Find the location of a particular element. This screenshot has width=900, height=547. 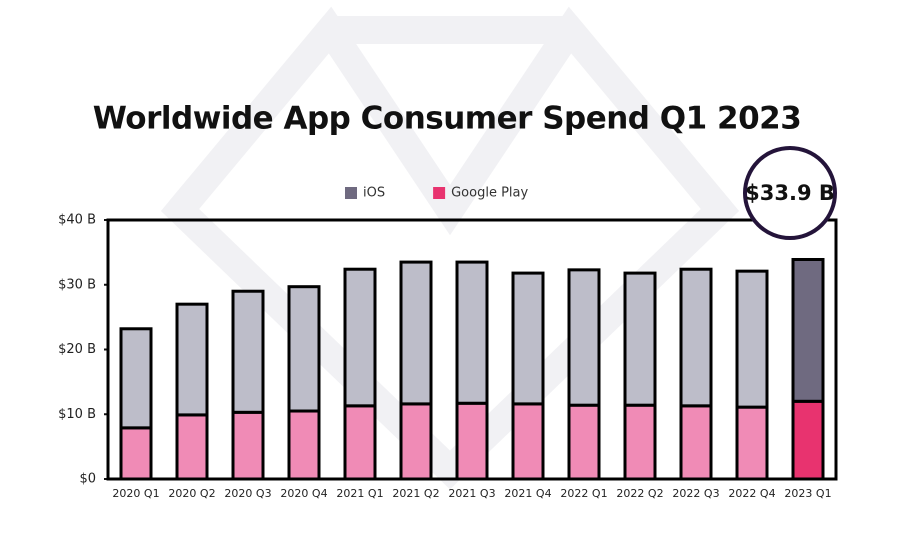

annotation-circle is located at coordinates (790, 193).